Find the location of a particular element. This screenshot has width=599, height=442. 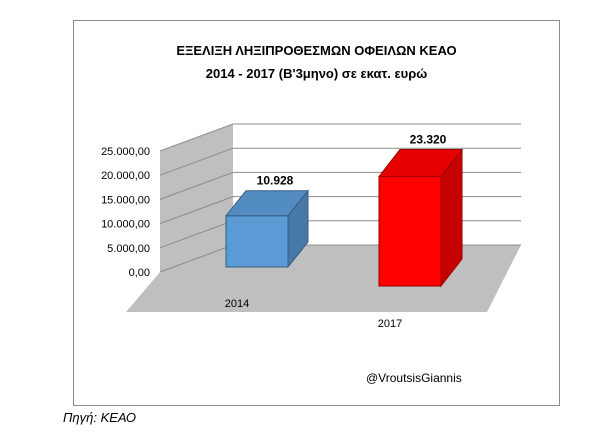

data-labels: 10.928 23.320 is located at coordinates (352, 160).